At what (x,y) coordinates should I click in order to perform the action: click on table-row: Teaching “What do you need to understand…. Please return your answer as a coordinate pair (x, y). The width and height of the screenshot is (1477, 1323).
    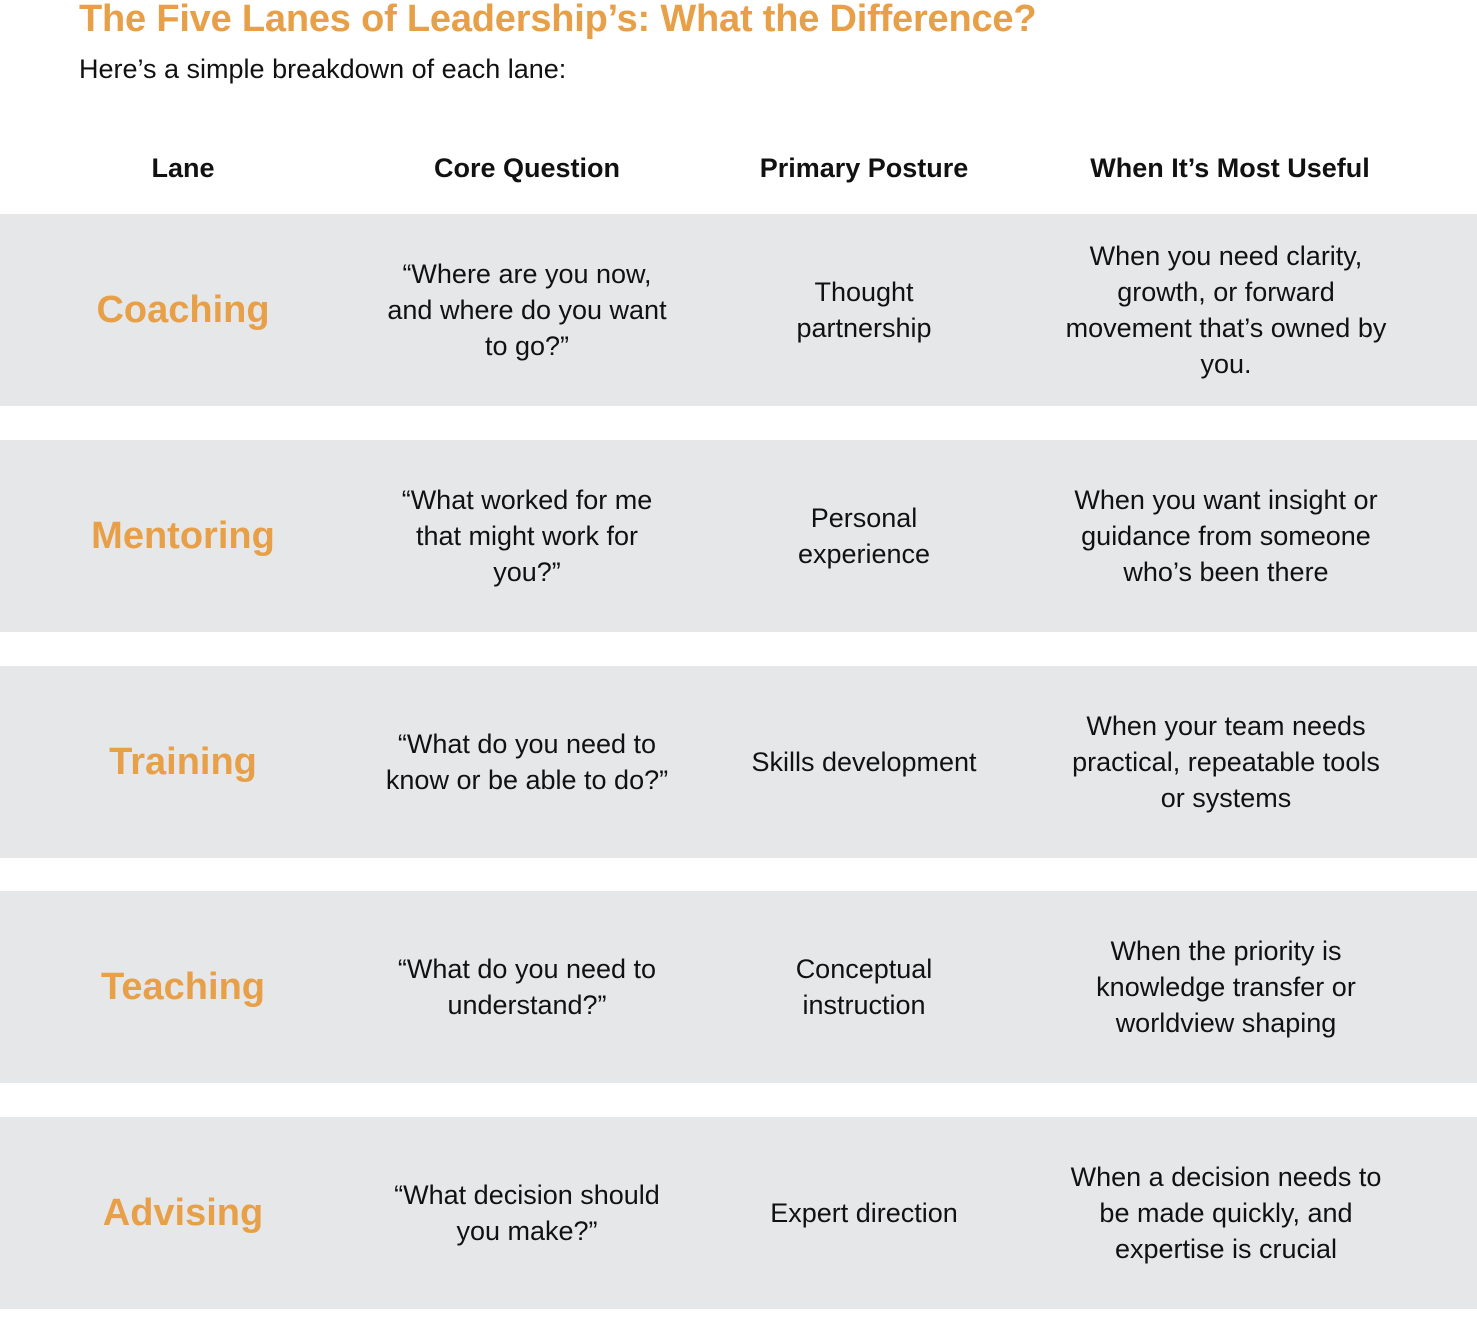
    Looking at the image, I should click on (738, 987).